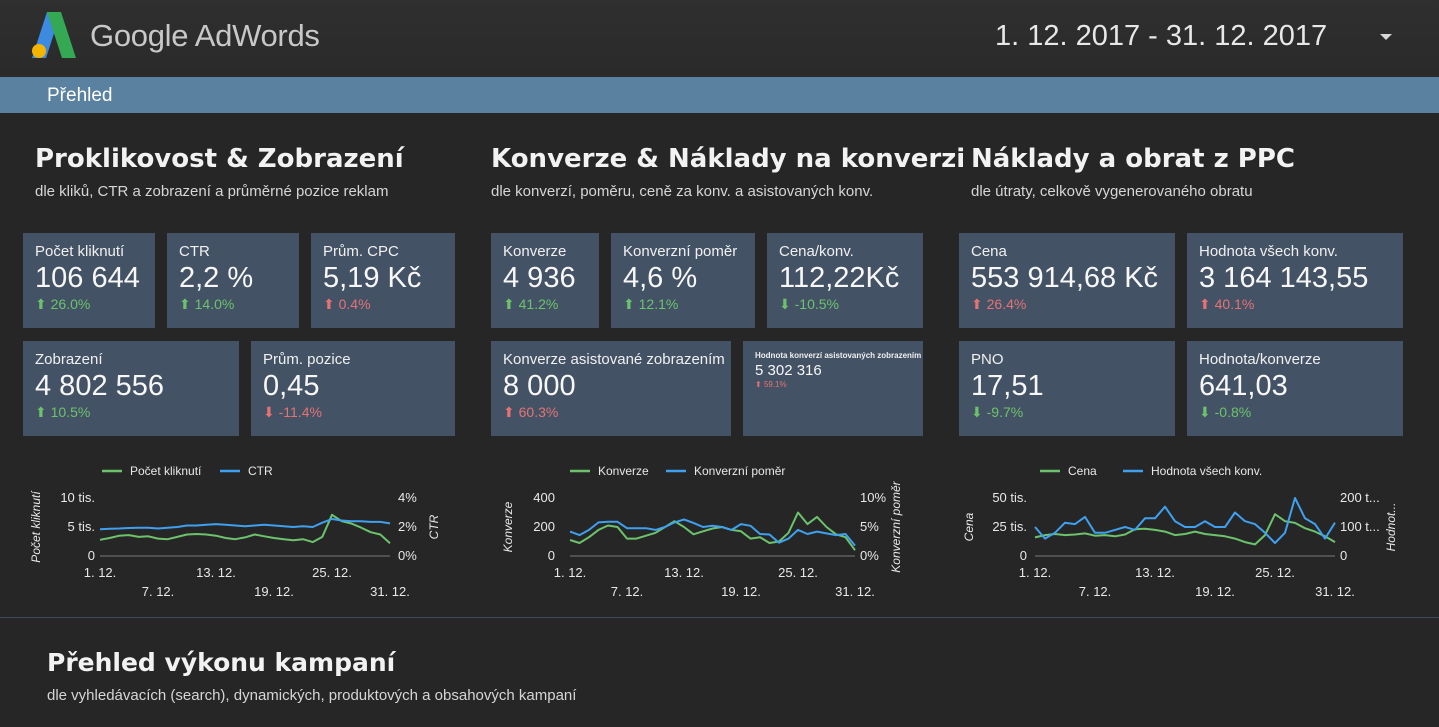 The width and height of the screenshot is (1439, 727). What do you see at coordinates (771, 384) in the screenshot?
I see `kpi-delta: ⬆ 59.1%` at bounding box center [771, 384].